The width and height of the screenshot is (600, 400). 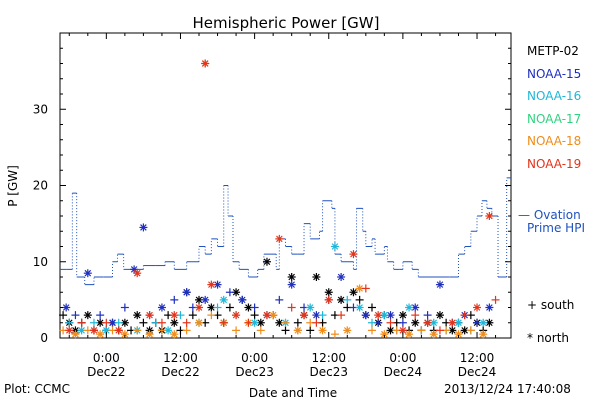 I want to click on north-marker-label: north, so click(x=553, y=338).